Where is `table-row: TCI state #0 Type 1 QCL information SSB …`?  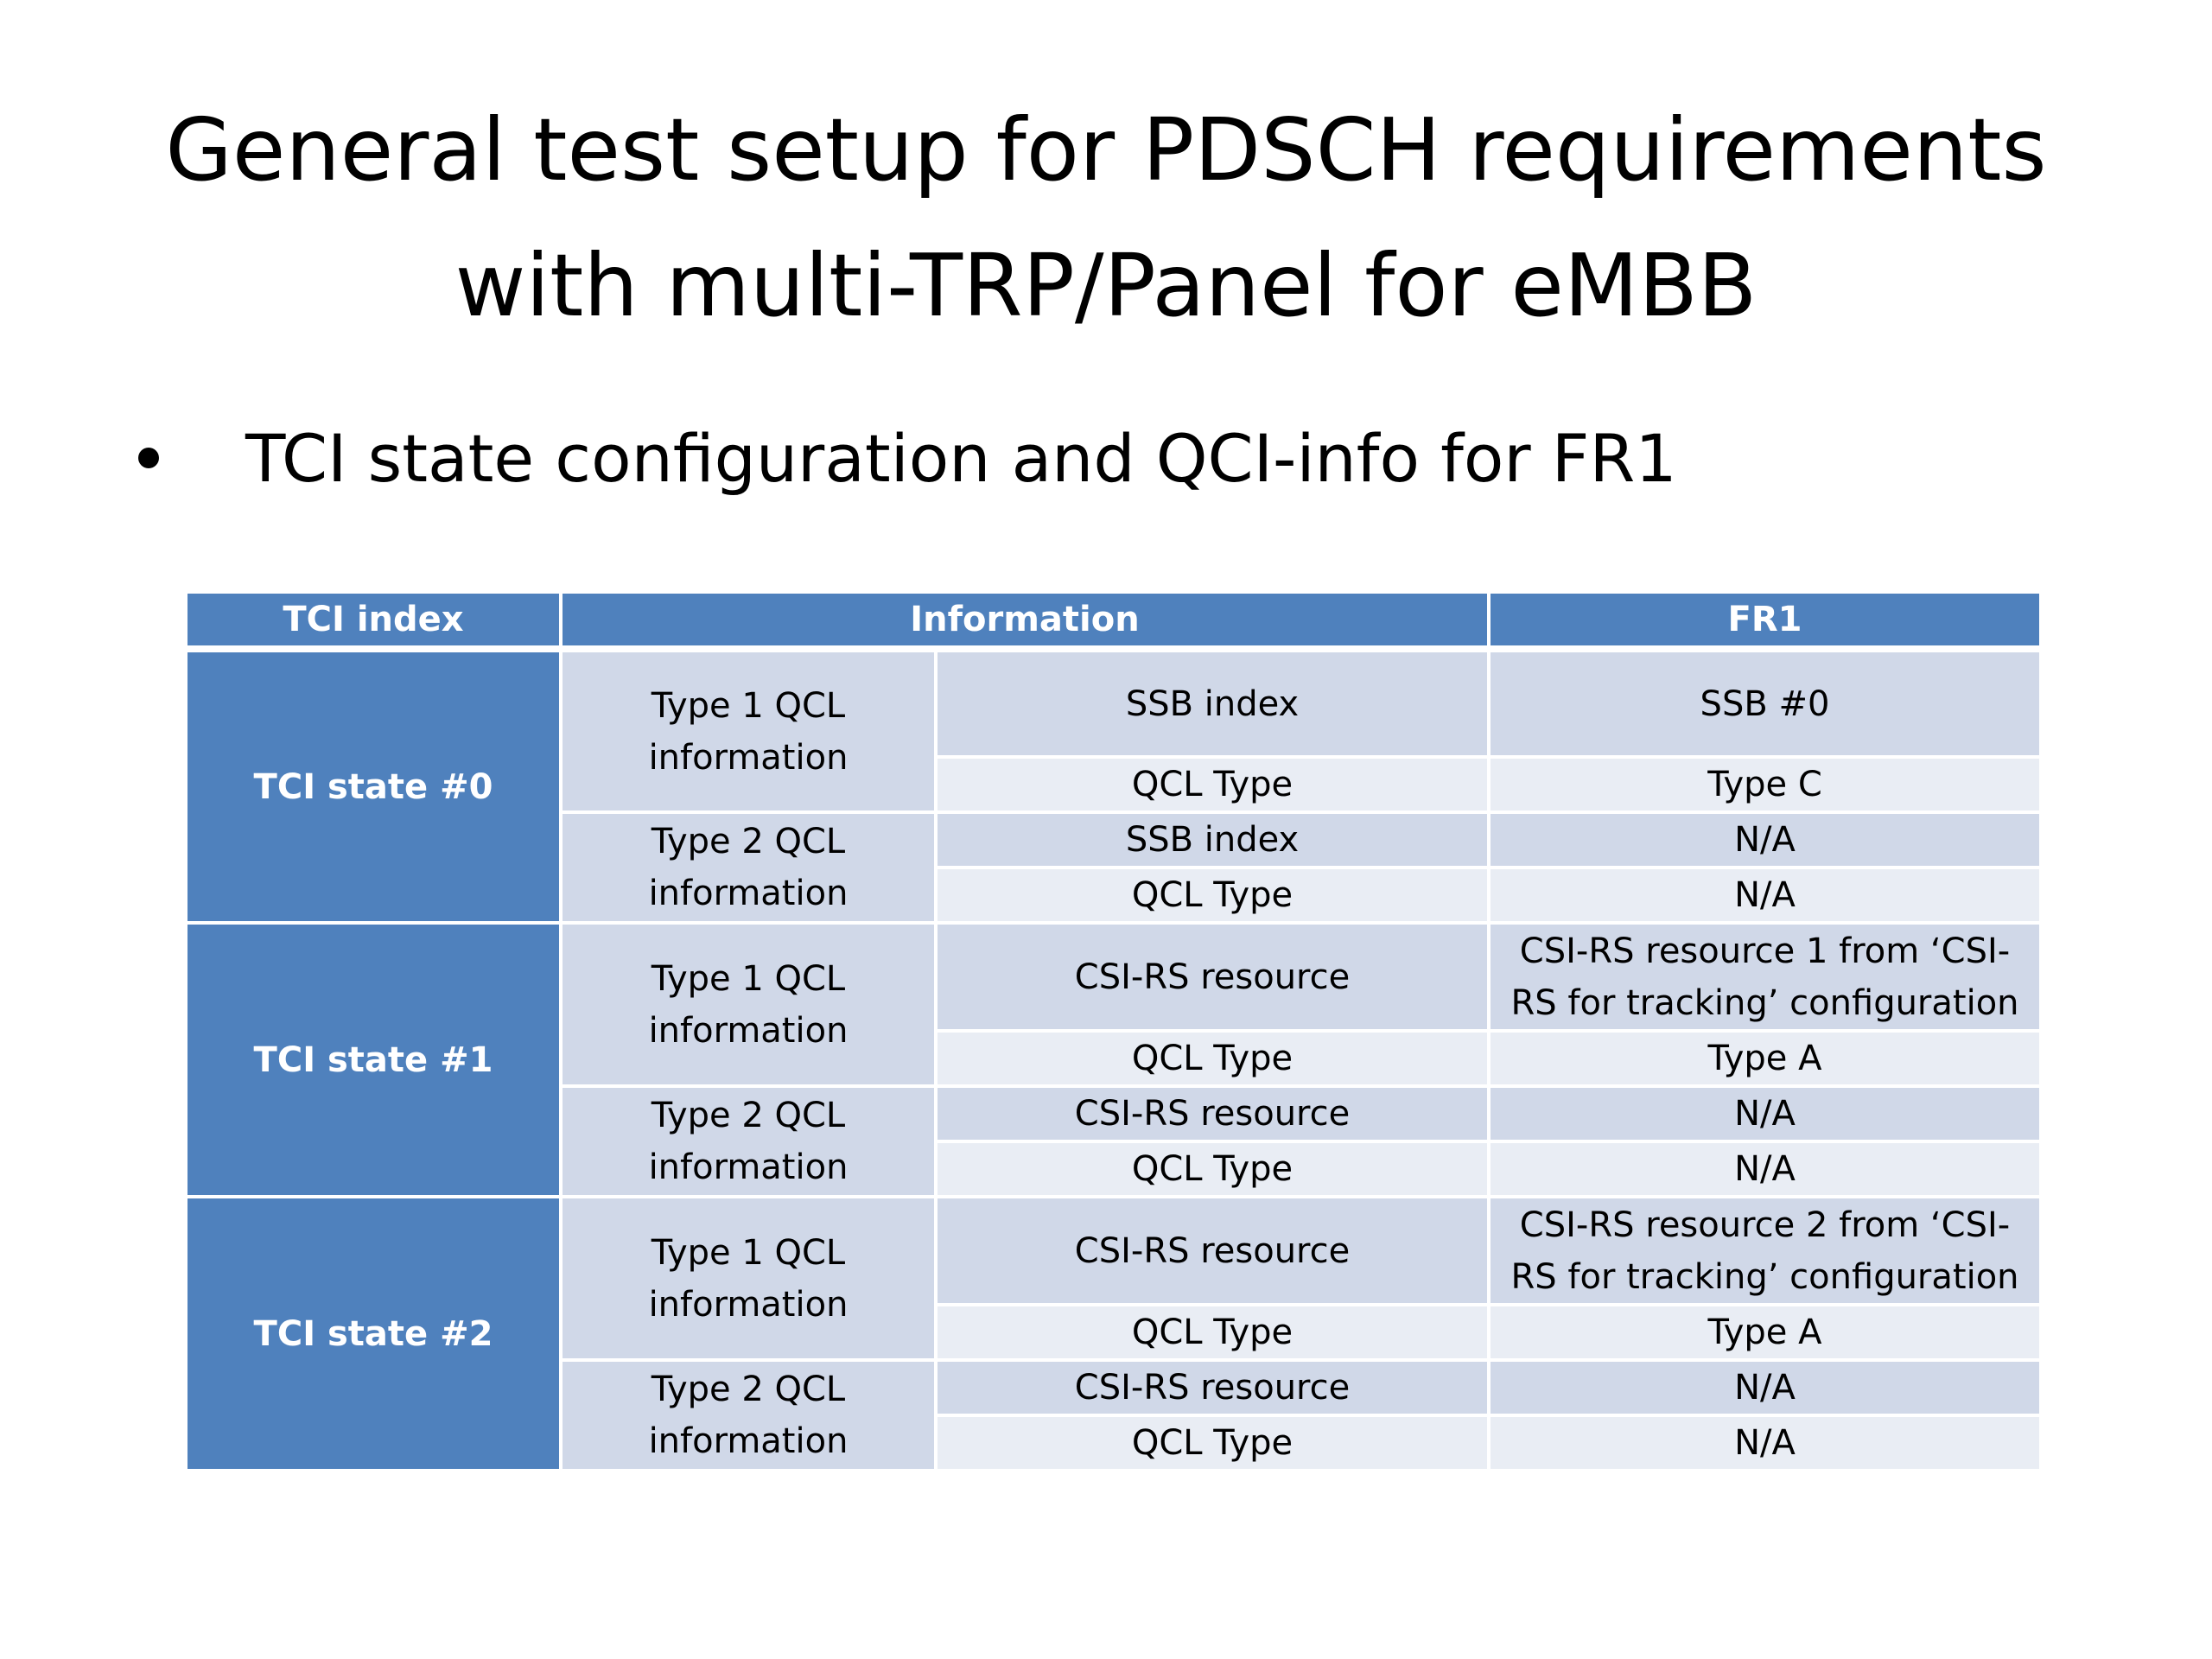
table-row: TCI state #0 Type 1 QCL information SSB … is located at coordinates (1113, 786).